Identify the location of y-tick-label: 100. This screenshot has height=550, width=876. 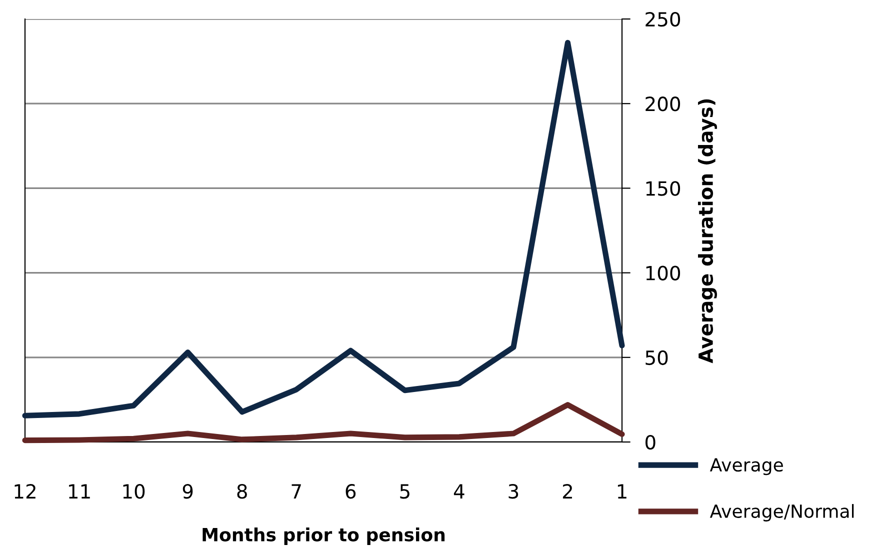
(663, 273).